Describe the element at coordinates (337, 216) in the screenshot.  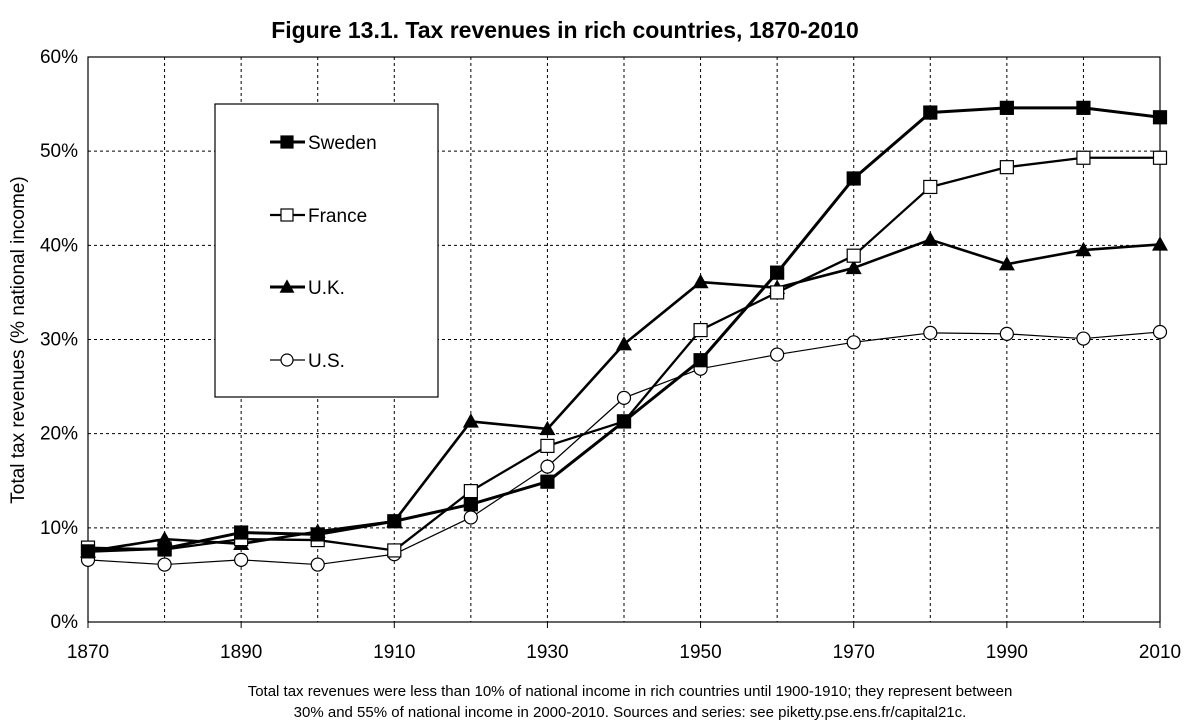
I see `legend-label-france: France` at that location.